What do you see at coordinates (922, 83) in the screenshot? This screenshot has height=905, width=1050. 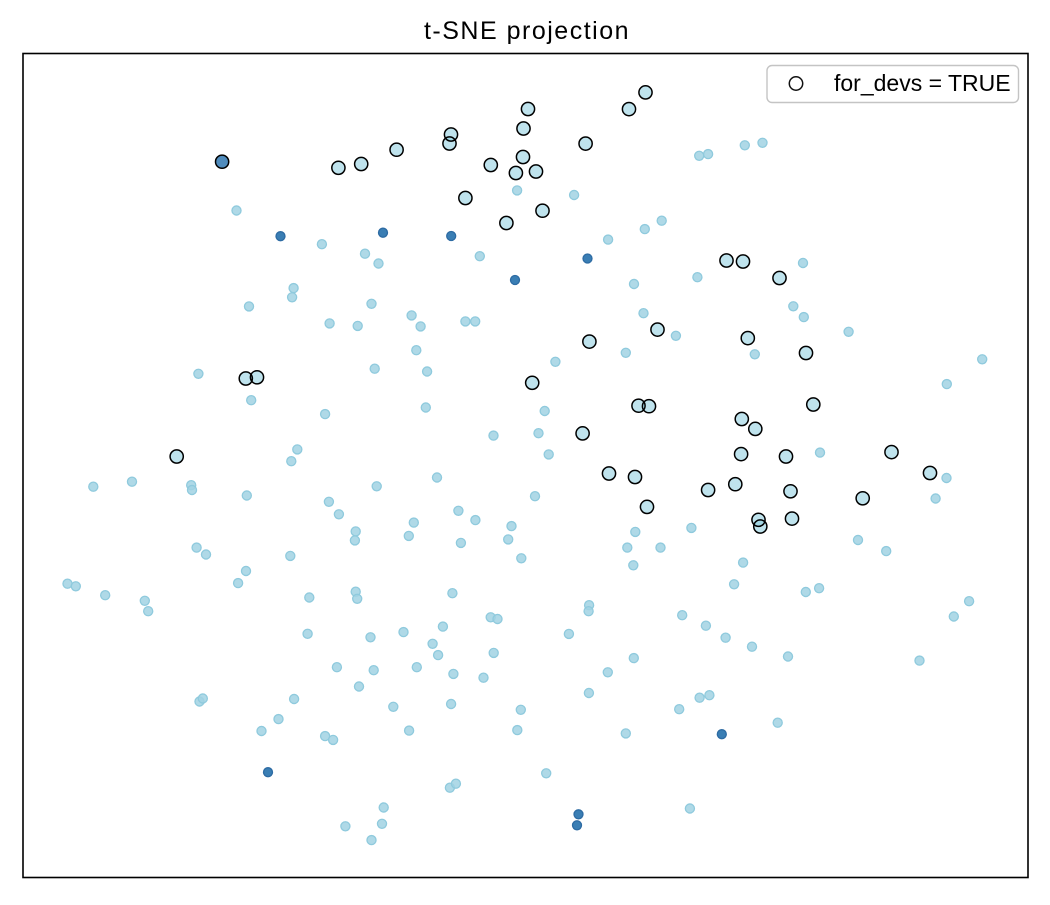 I see `svg-text: for_devs = TRUE` at bounding box center [922, 83].